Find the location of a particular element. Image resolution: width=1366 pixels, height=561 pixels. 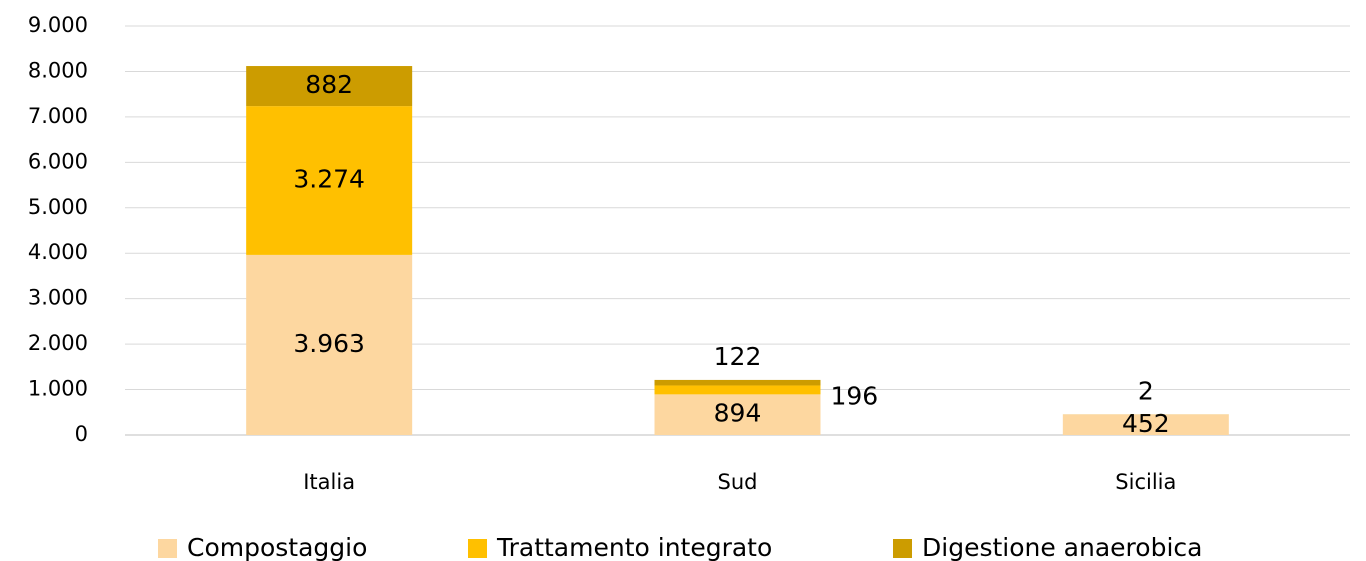

y-tick-label: 5.000 is located at coordinates (58, 207).